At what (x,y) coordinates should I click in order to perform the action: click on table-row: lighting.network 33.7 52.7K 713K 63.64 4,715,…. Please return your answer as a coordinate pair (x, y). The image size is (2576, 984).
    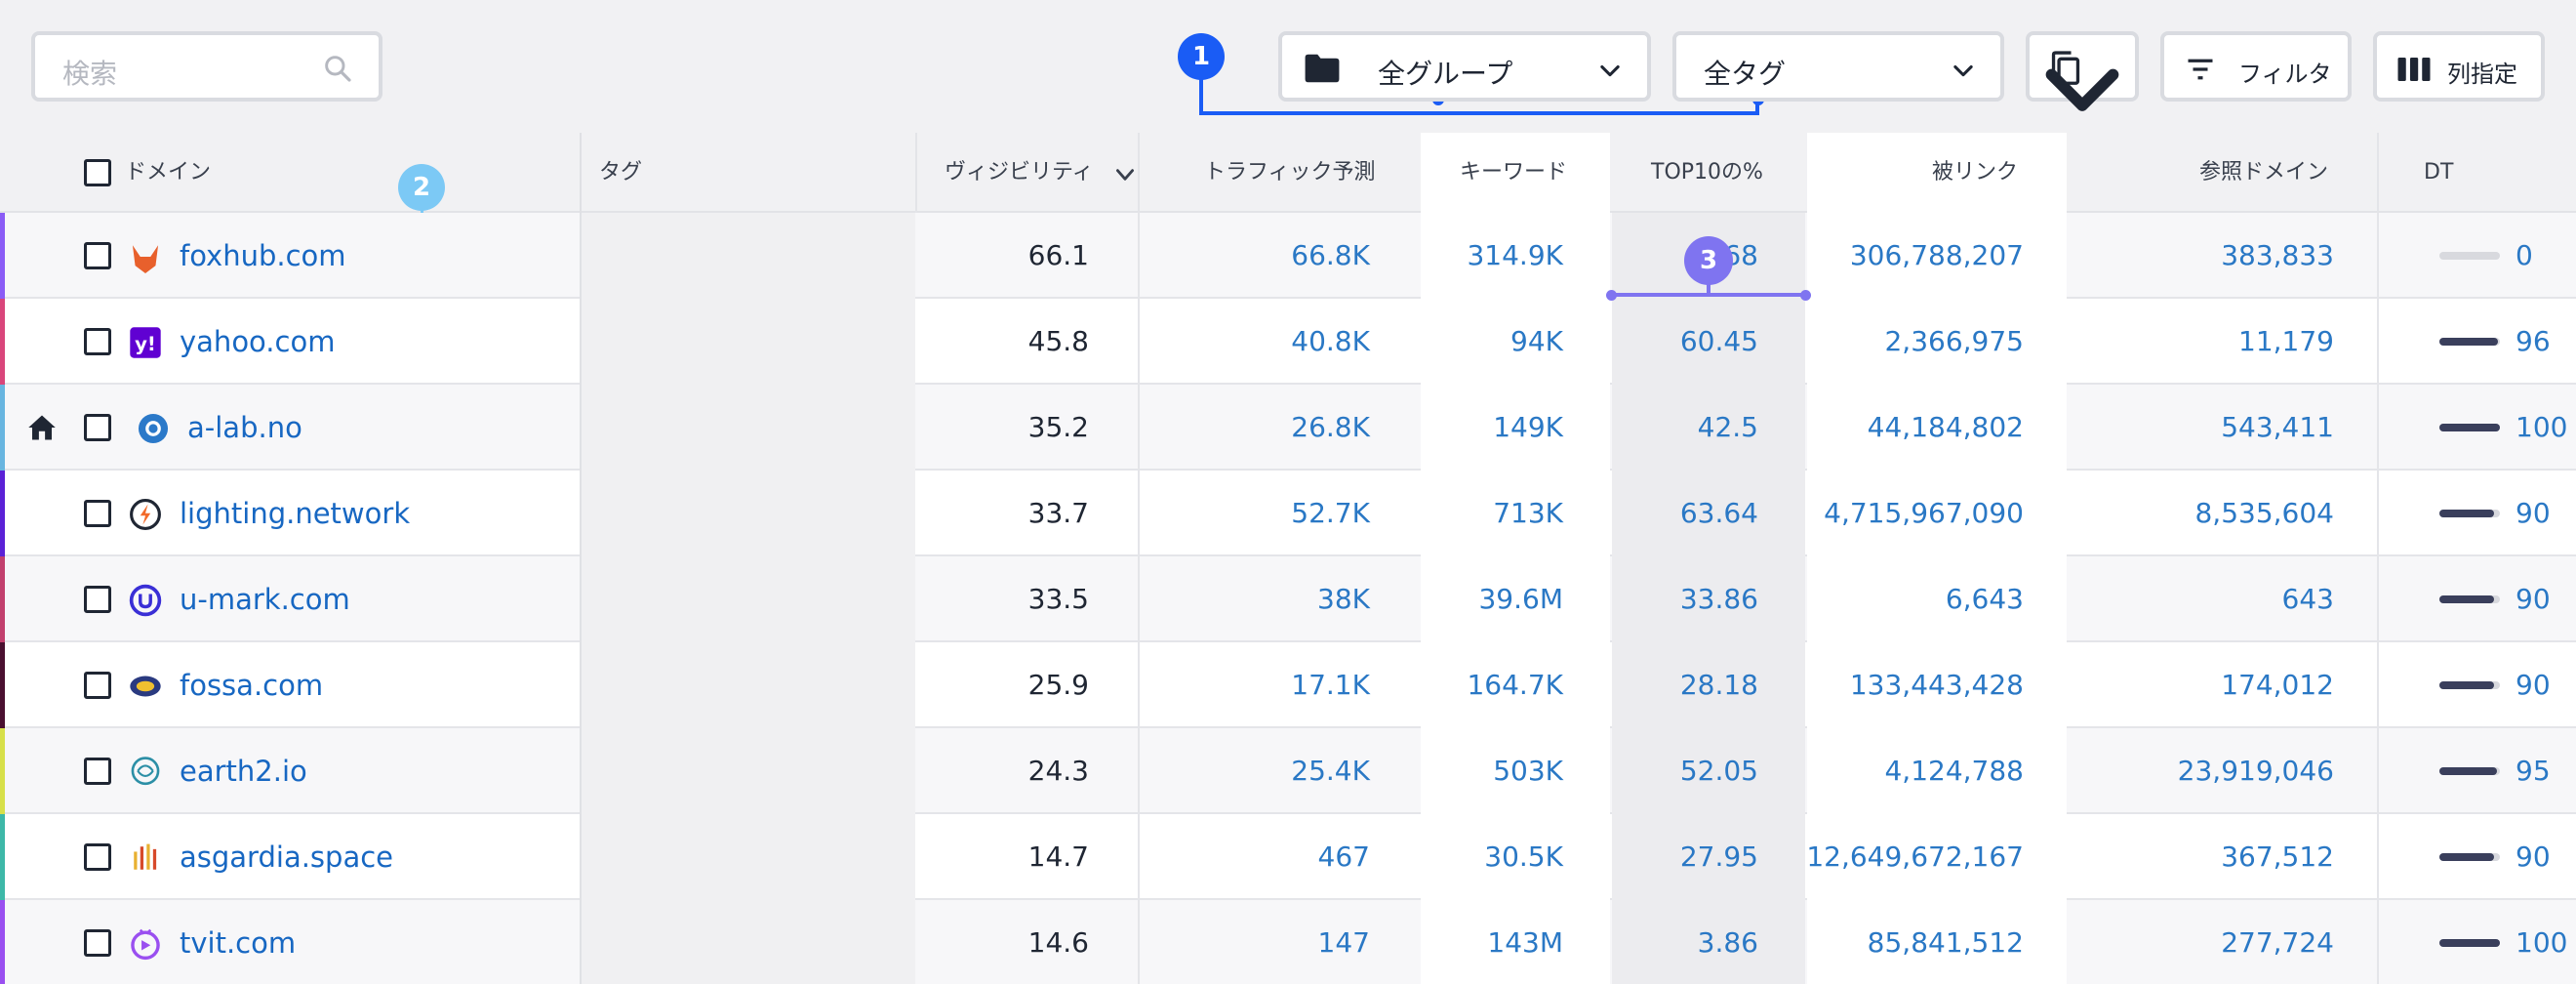
    Looking at the image, I should click on (1288, 513).